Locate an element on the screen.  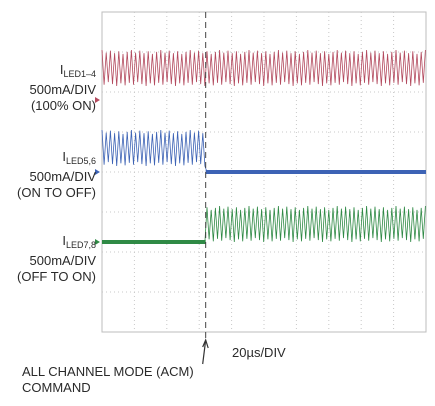
channel-label-led5-6: ILED5,6 500mA/DIV (ON TO OFF) is located at coordinates (56, 175).